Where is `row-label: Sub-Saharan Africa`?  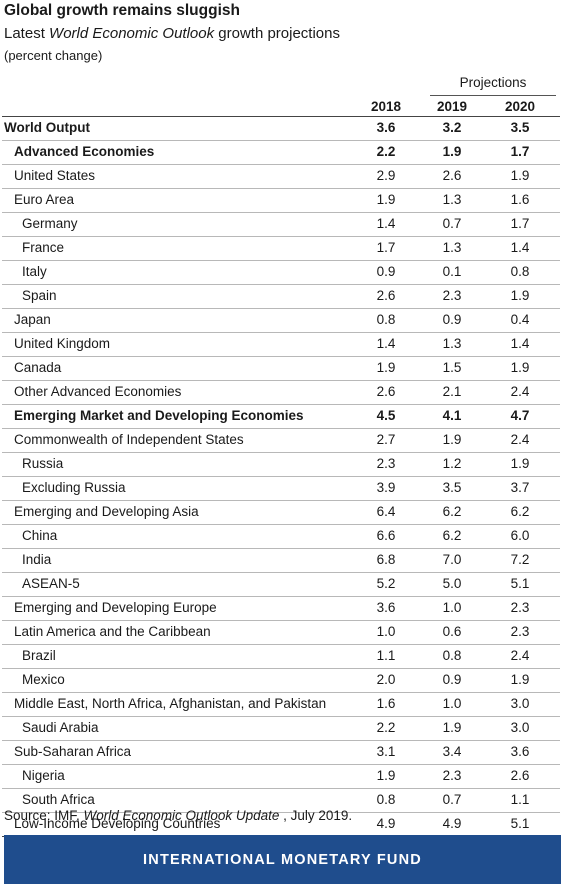 row-label: Sub-Saharan Africa is located at coordinates (73, 751).